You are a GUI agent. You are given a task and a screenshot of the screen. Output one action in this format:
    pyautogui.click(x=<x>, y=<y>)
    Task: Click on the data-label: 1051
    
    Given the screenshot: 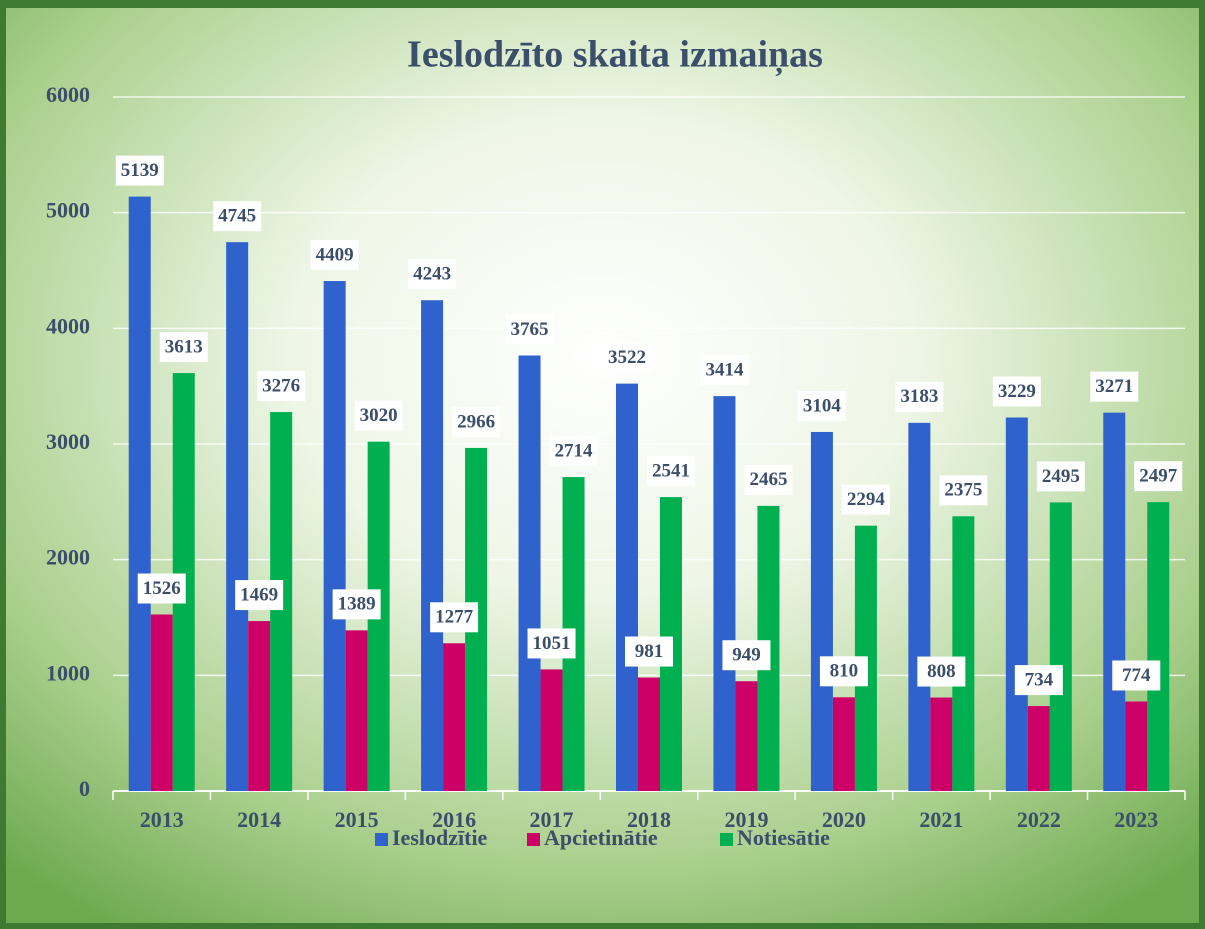 What is the action you would take?
    pyautogui.click(x=552, y=643)
    